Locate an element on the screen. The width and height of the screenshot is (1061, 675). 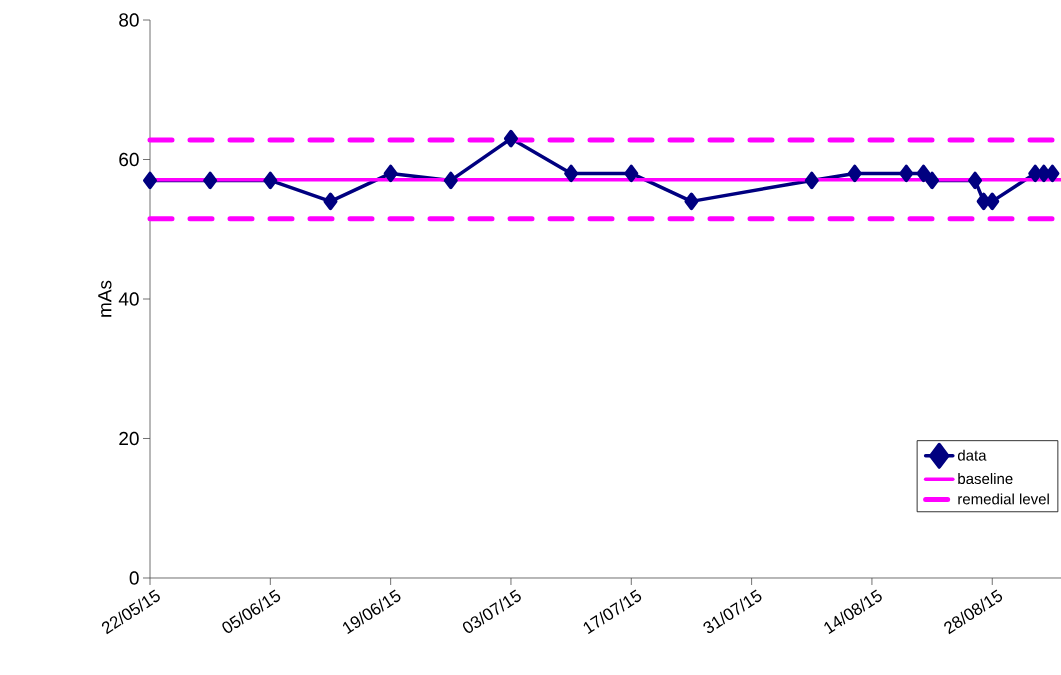
legend-label: baseline is located at coordinates (985, 479).